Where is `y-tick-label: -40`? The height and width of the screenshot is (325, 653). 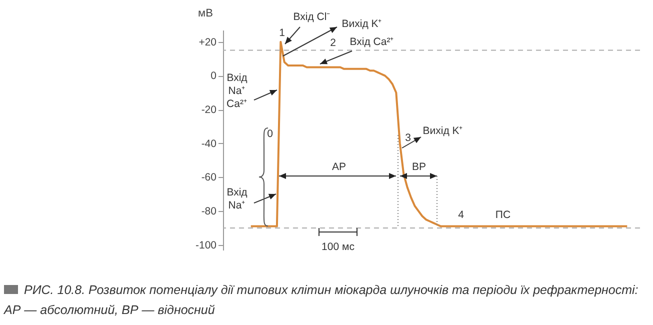 y-tick-label: -40 is located at coordinates (209, 144).